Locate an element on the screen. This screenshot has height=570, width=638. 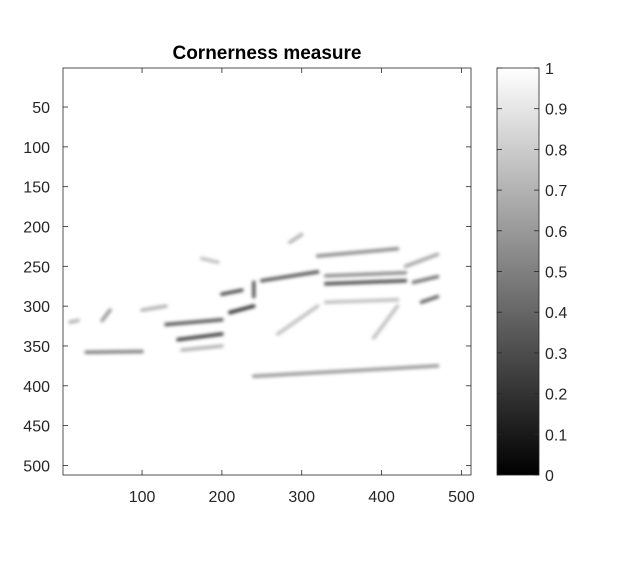
y-tick-label: 400 is located at coordinates (36, 387).